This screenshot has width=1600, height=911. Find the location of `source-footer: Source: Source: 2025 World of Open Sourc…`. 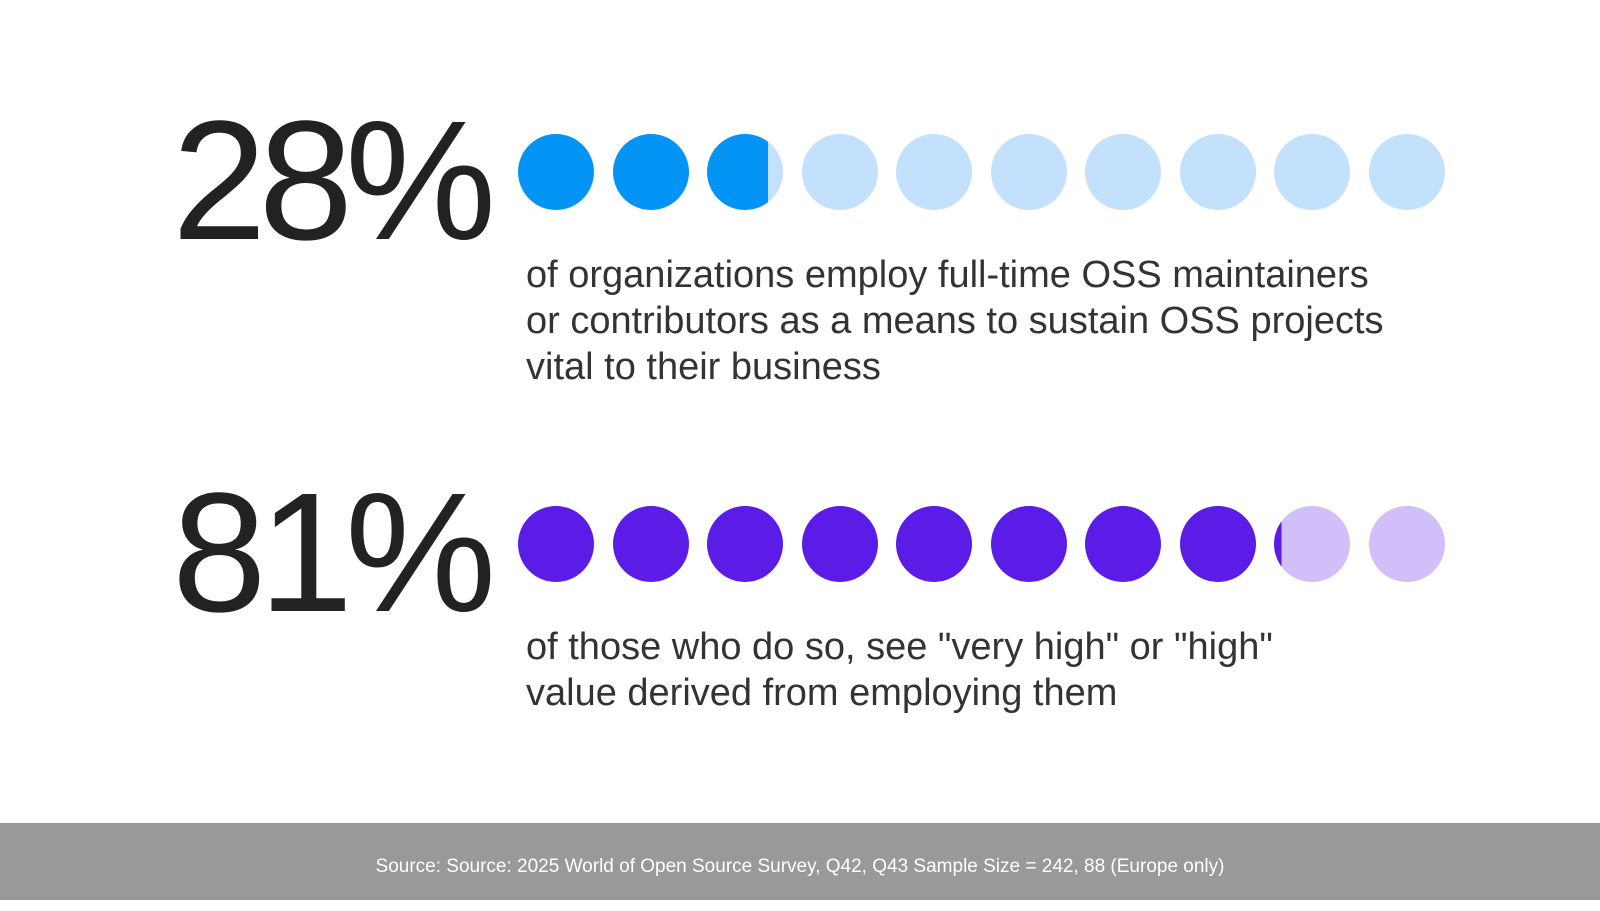

source-footer: Source: Source: 2025 World of Open Sourc… is located at coordinates (800, 861).